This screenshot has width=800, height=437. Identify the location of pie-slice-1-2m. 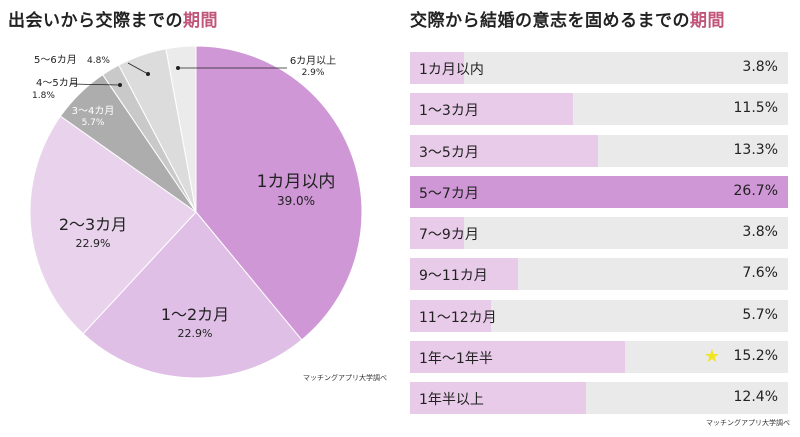
(192, 295).